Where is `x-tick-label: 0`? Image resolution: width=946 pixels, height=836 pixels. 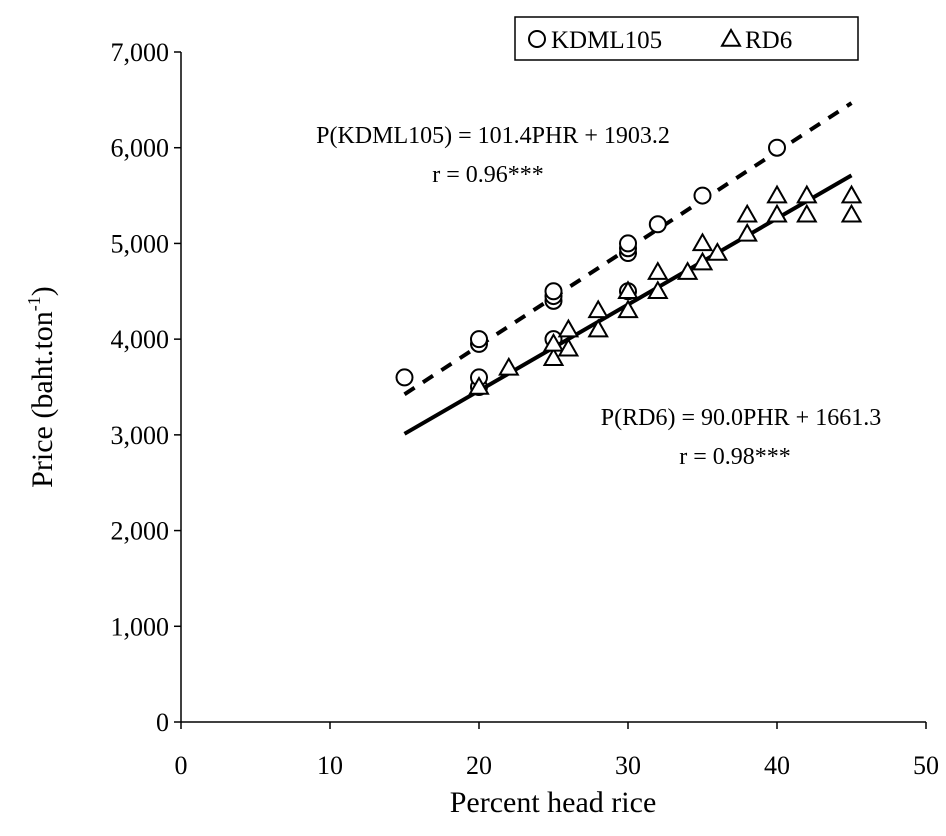 x-tick-label: 0 is located at coordinates (181, 765).